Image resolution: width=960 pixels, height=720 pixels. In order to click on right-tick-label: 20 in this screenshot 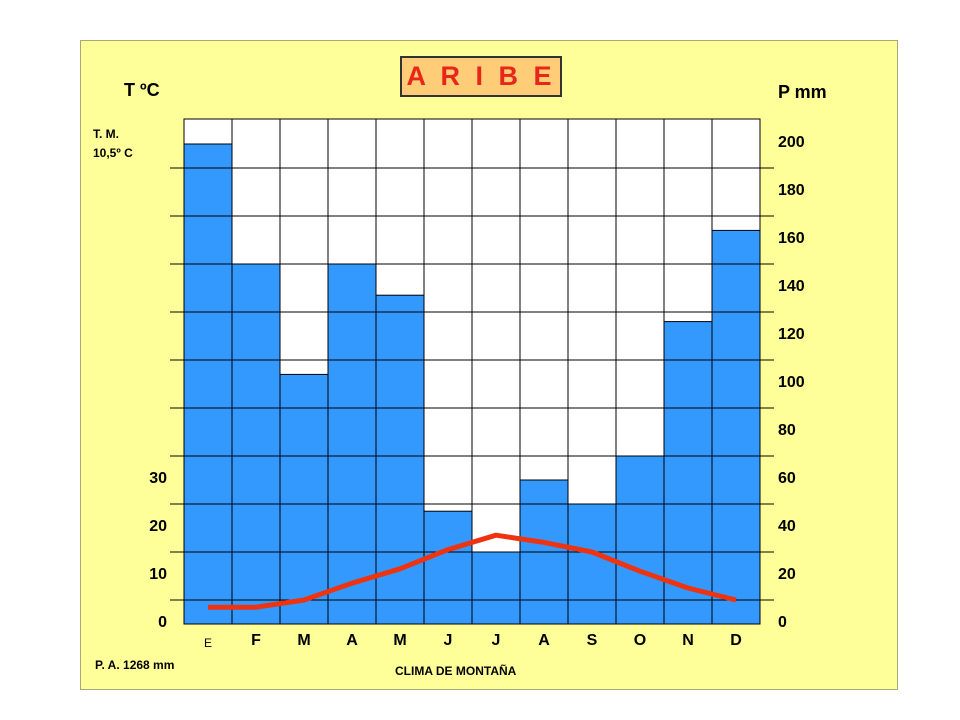, I will do `click(787, 574)`.